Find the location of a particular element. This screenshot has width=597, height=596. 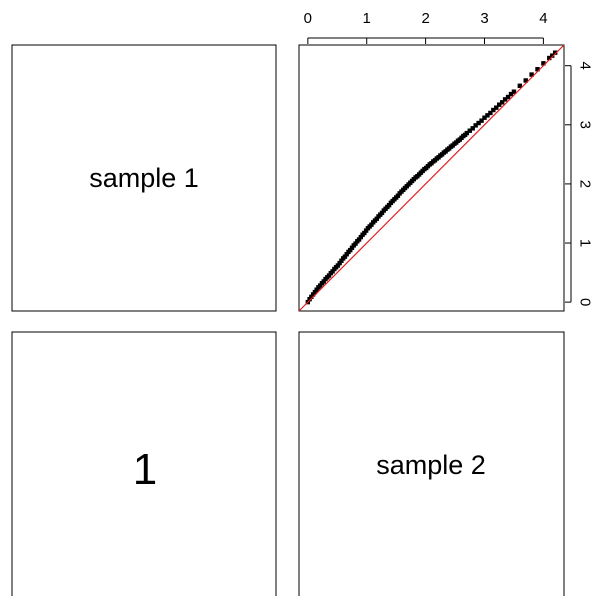

x-tick-label: 3 is located at coordinates (484, 18).